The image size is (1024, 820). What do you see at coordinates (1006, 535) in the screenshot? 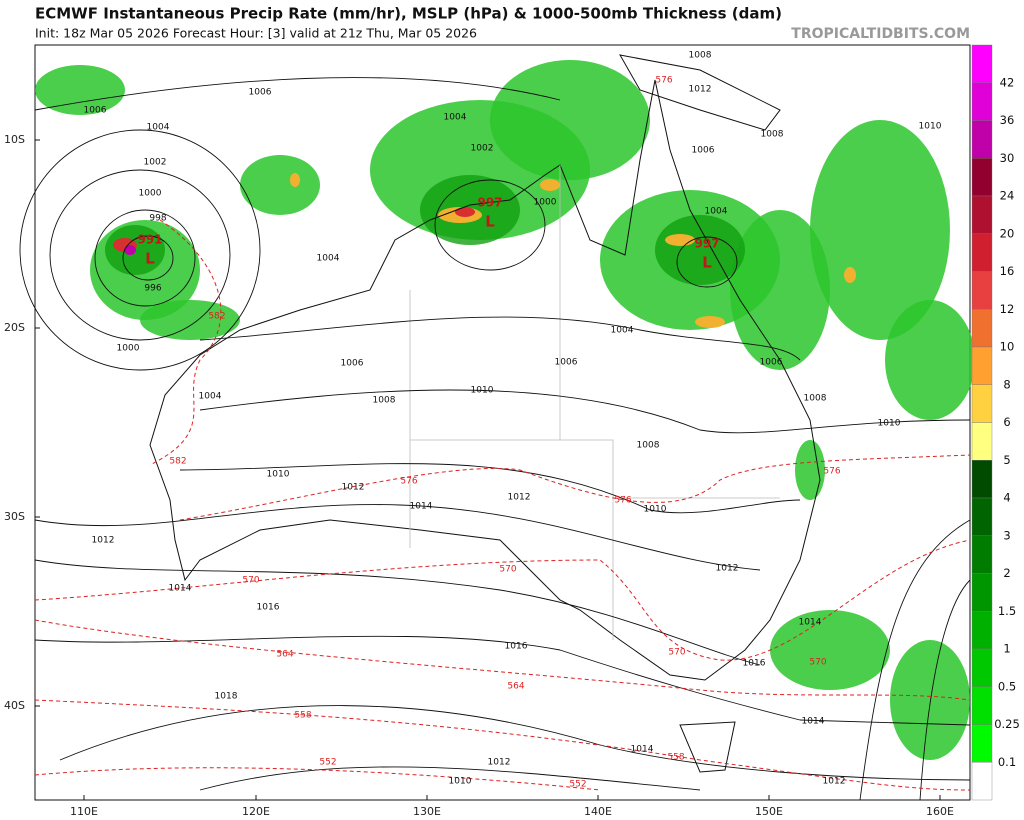
I see `colorbar-label: 3` at bounding box center [1006, 535].